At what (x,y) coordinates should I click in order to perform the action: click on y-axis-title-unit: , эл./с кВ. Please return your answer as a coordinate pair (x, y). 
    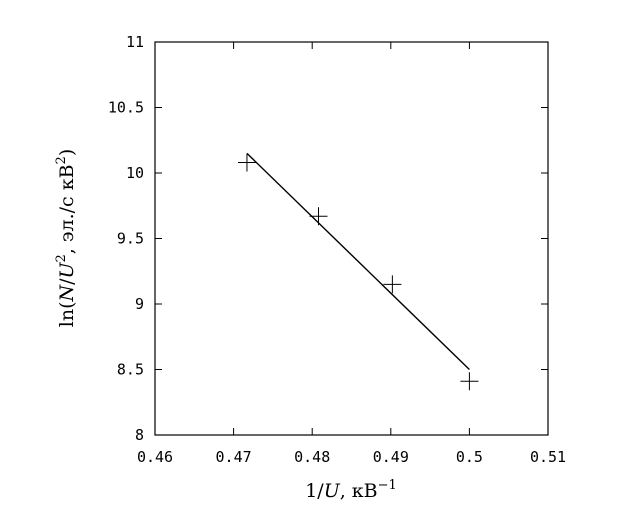
    Looking at the image, I should click on (67, 209).